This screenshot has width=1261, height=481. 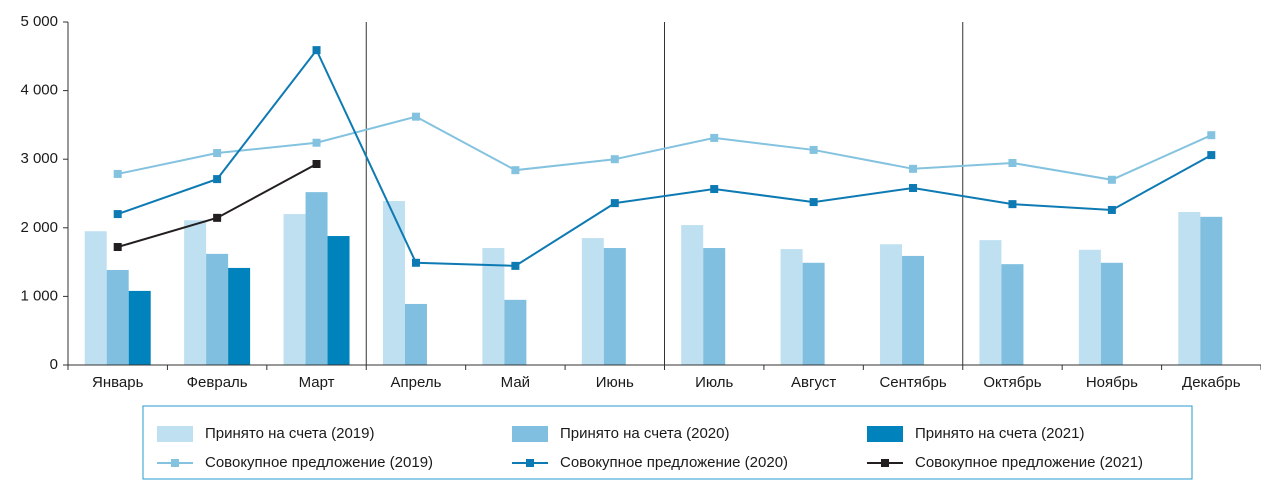 I want to click on x-tick-label: Декабрь, so click(x=1211, y=382).